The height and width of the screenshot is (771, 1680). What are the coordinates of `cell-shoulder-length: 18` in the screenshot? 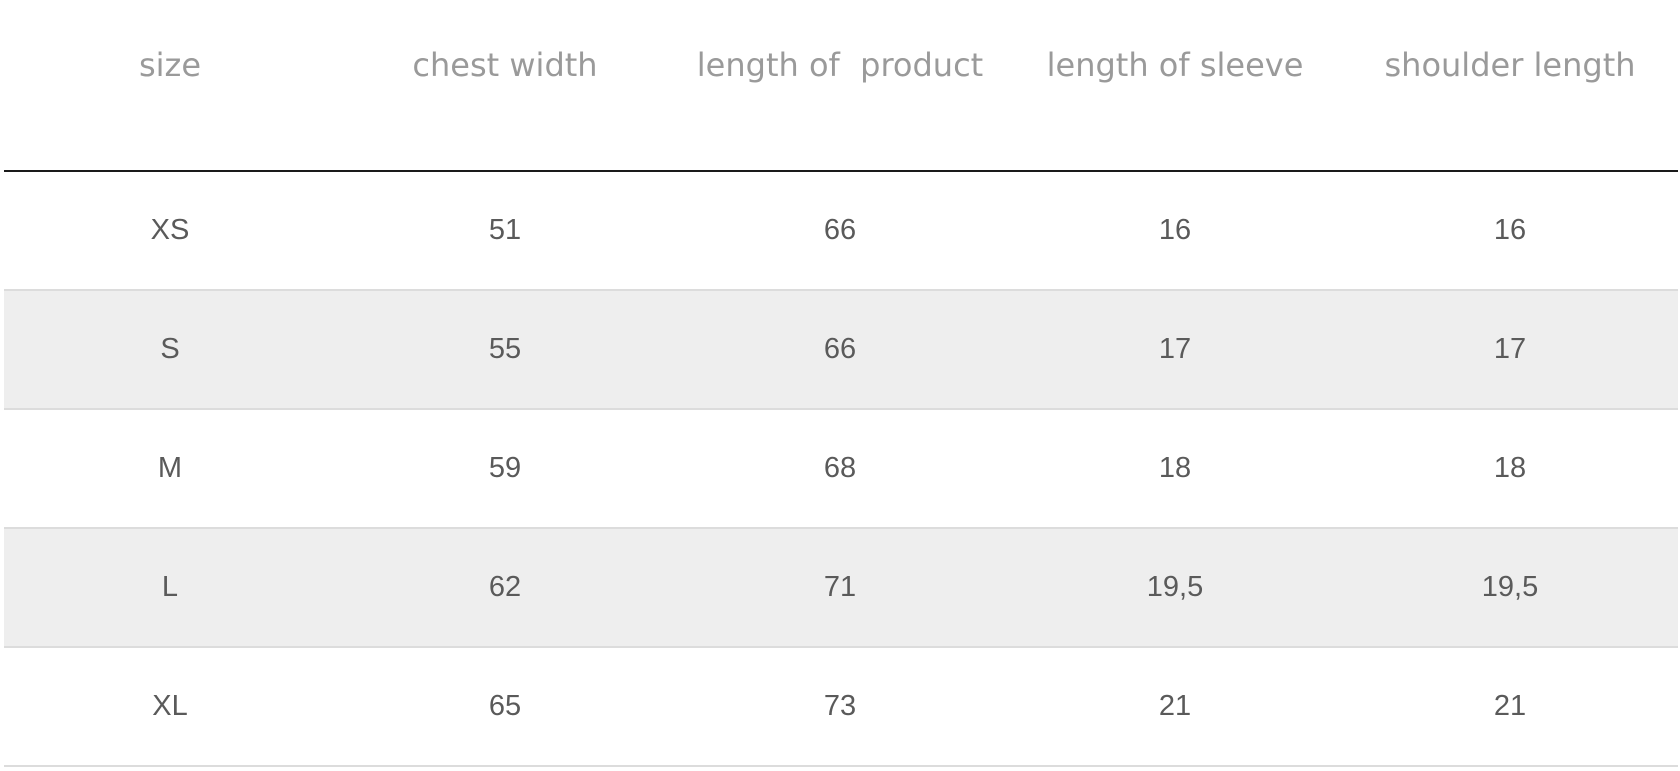 It's located at (1510, 468).